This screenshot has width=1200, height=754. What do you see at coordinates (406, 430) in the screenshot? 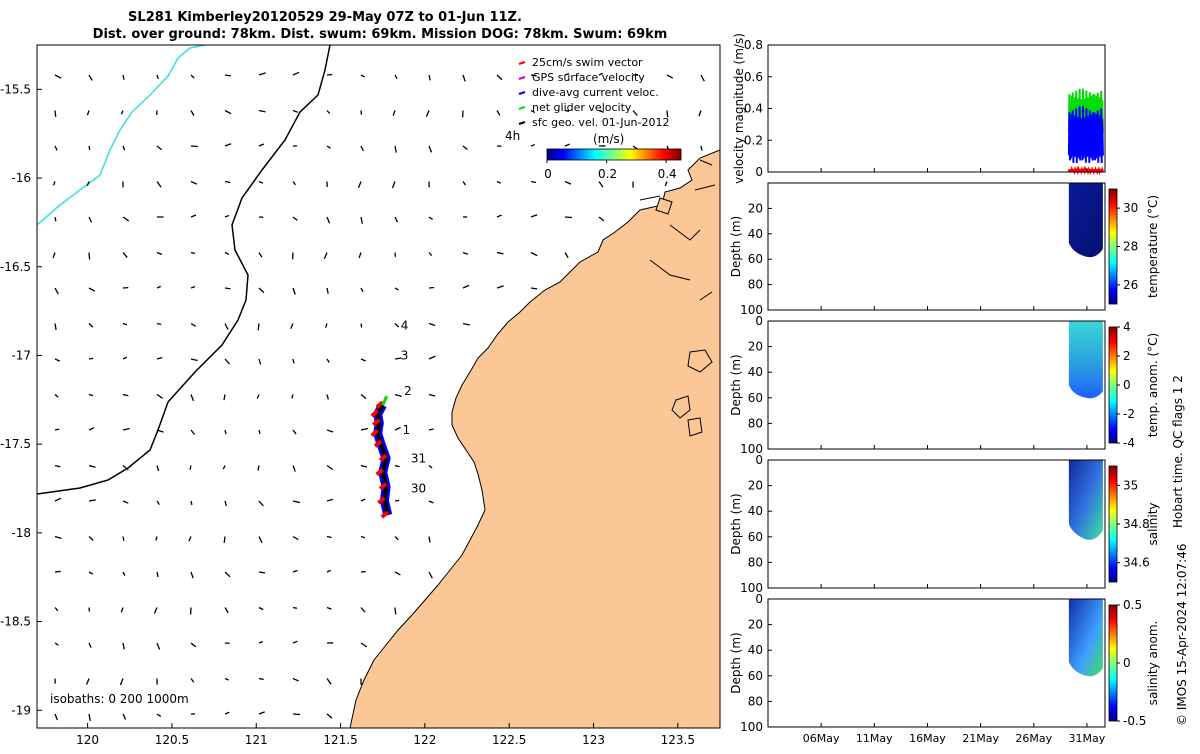
I see `track-day-label: 1` at bounding box center [406, 430].